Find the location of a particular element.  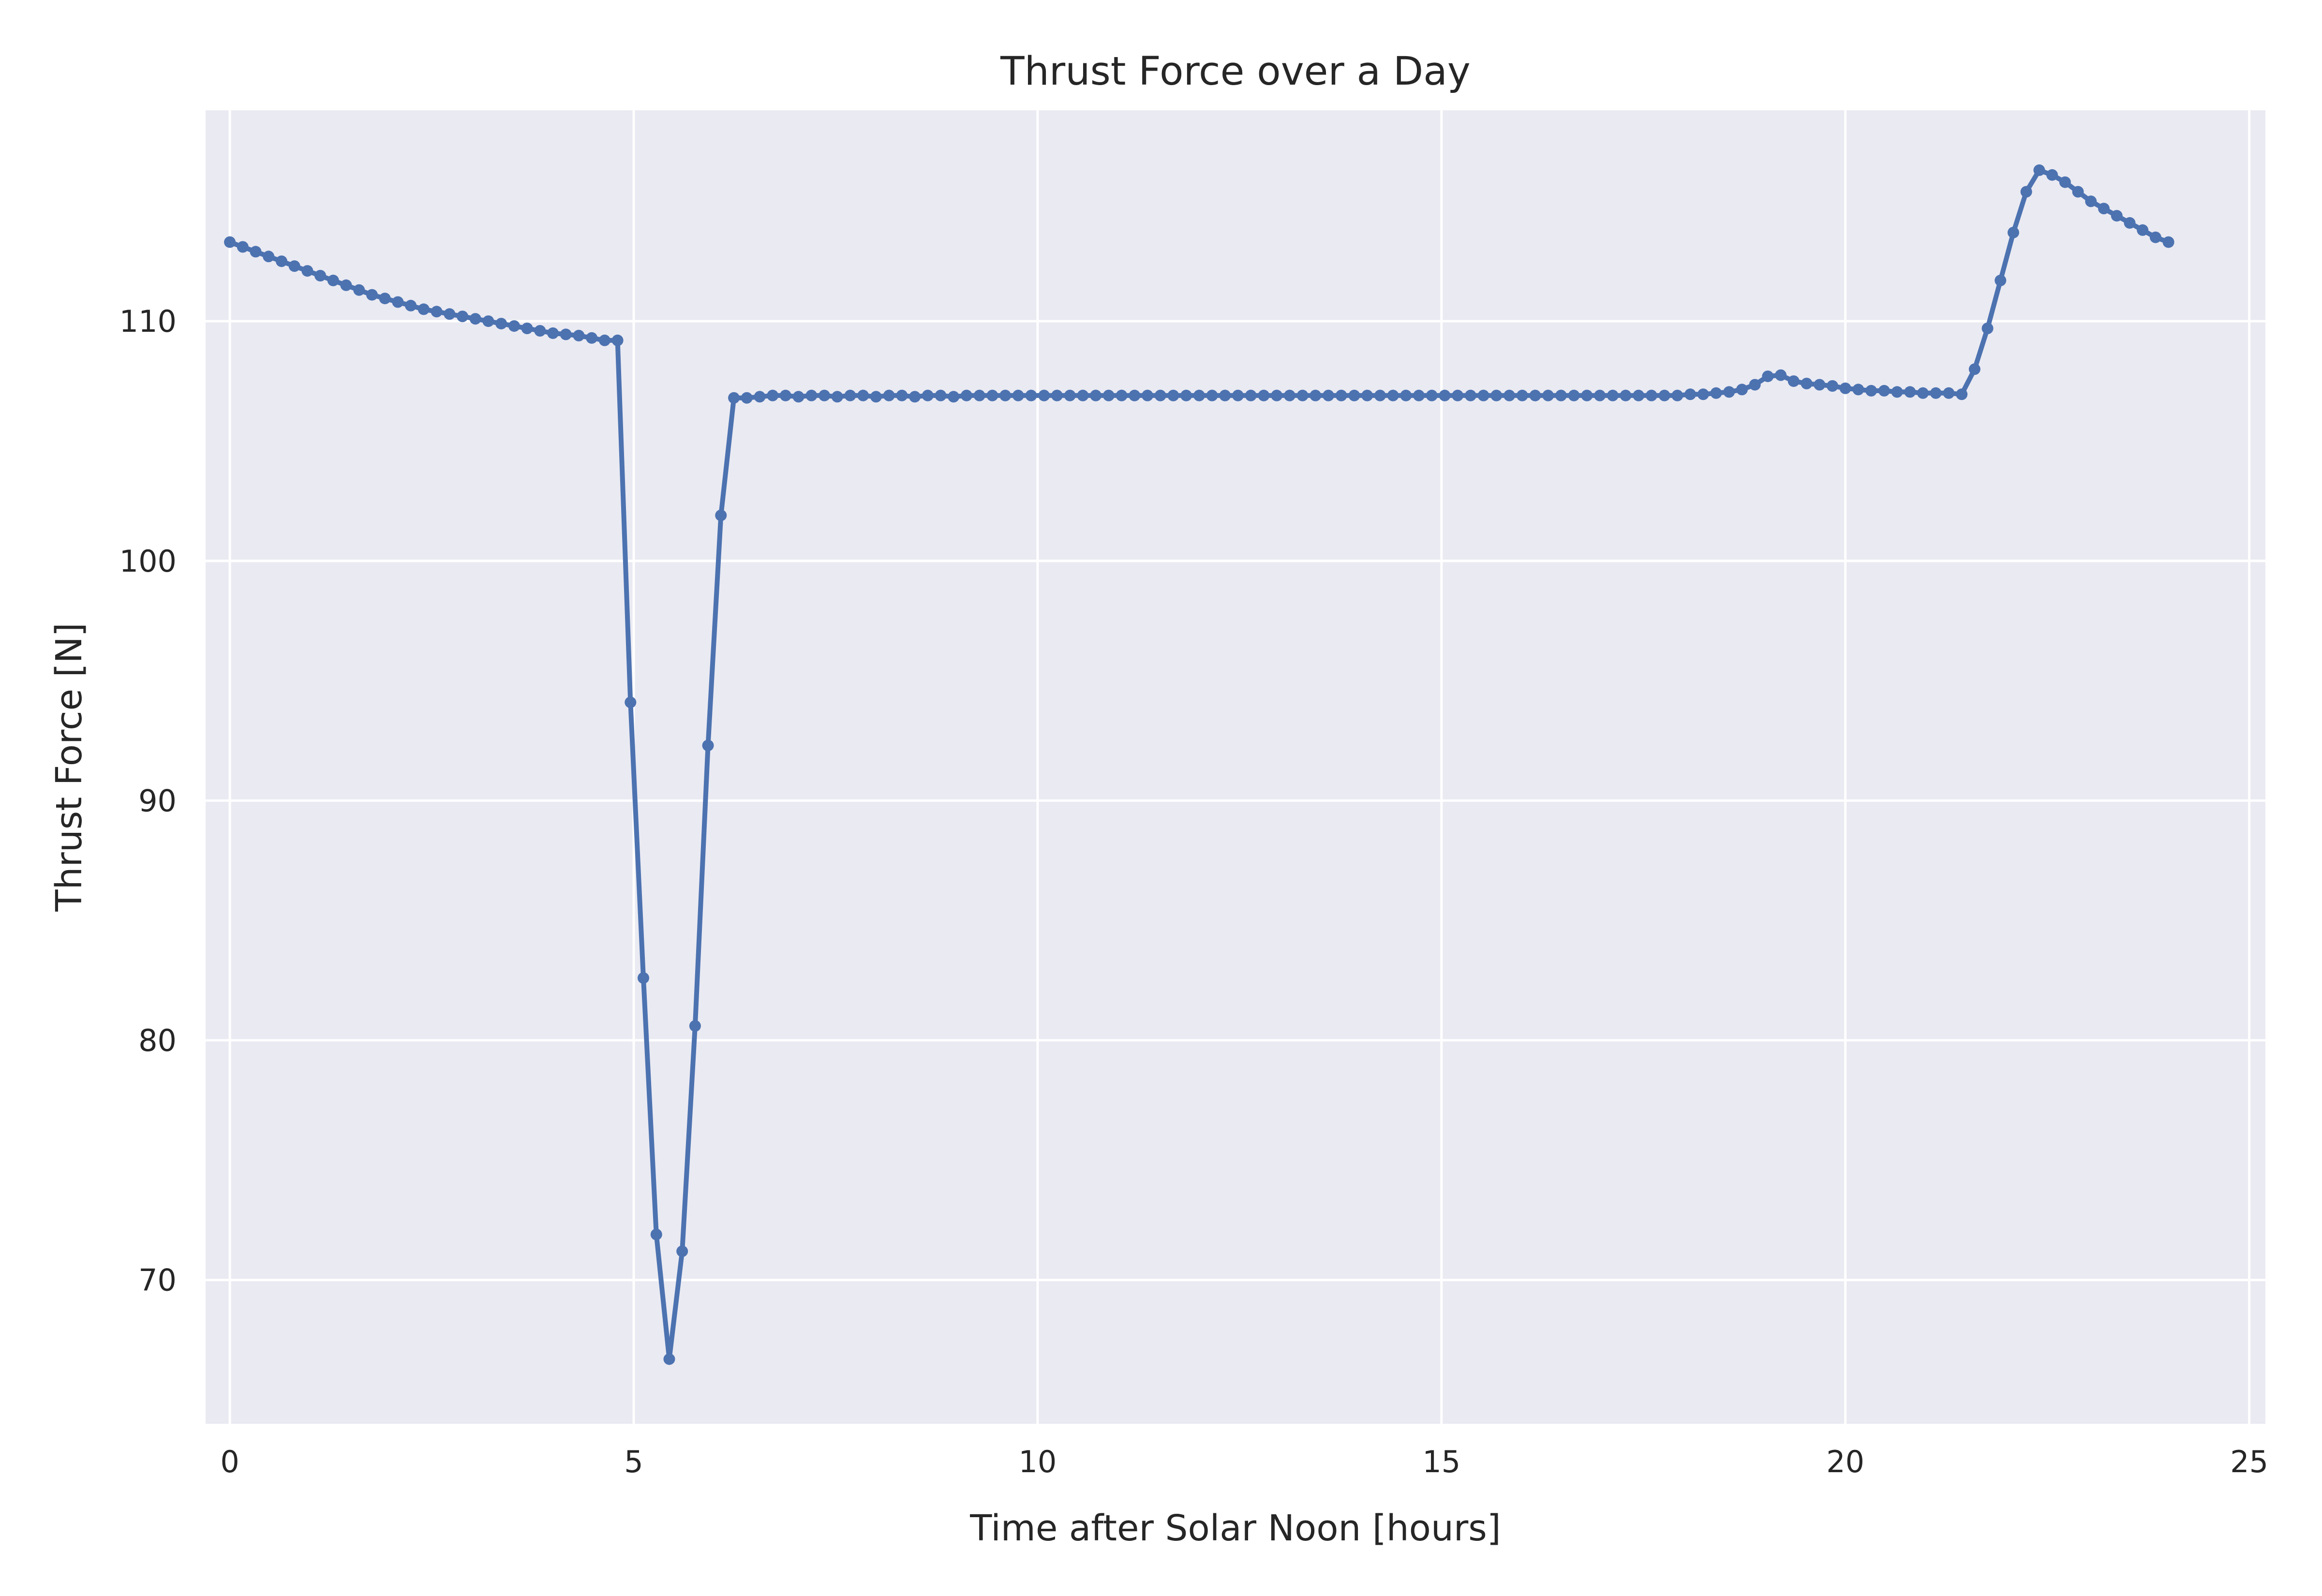

y-tick-label: 110 is located at coordinates (148, 321).